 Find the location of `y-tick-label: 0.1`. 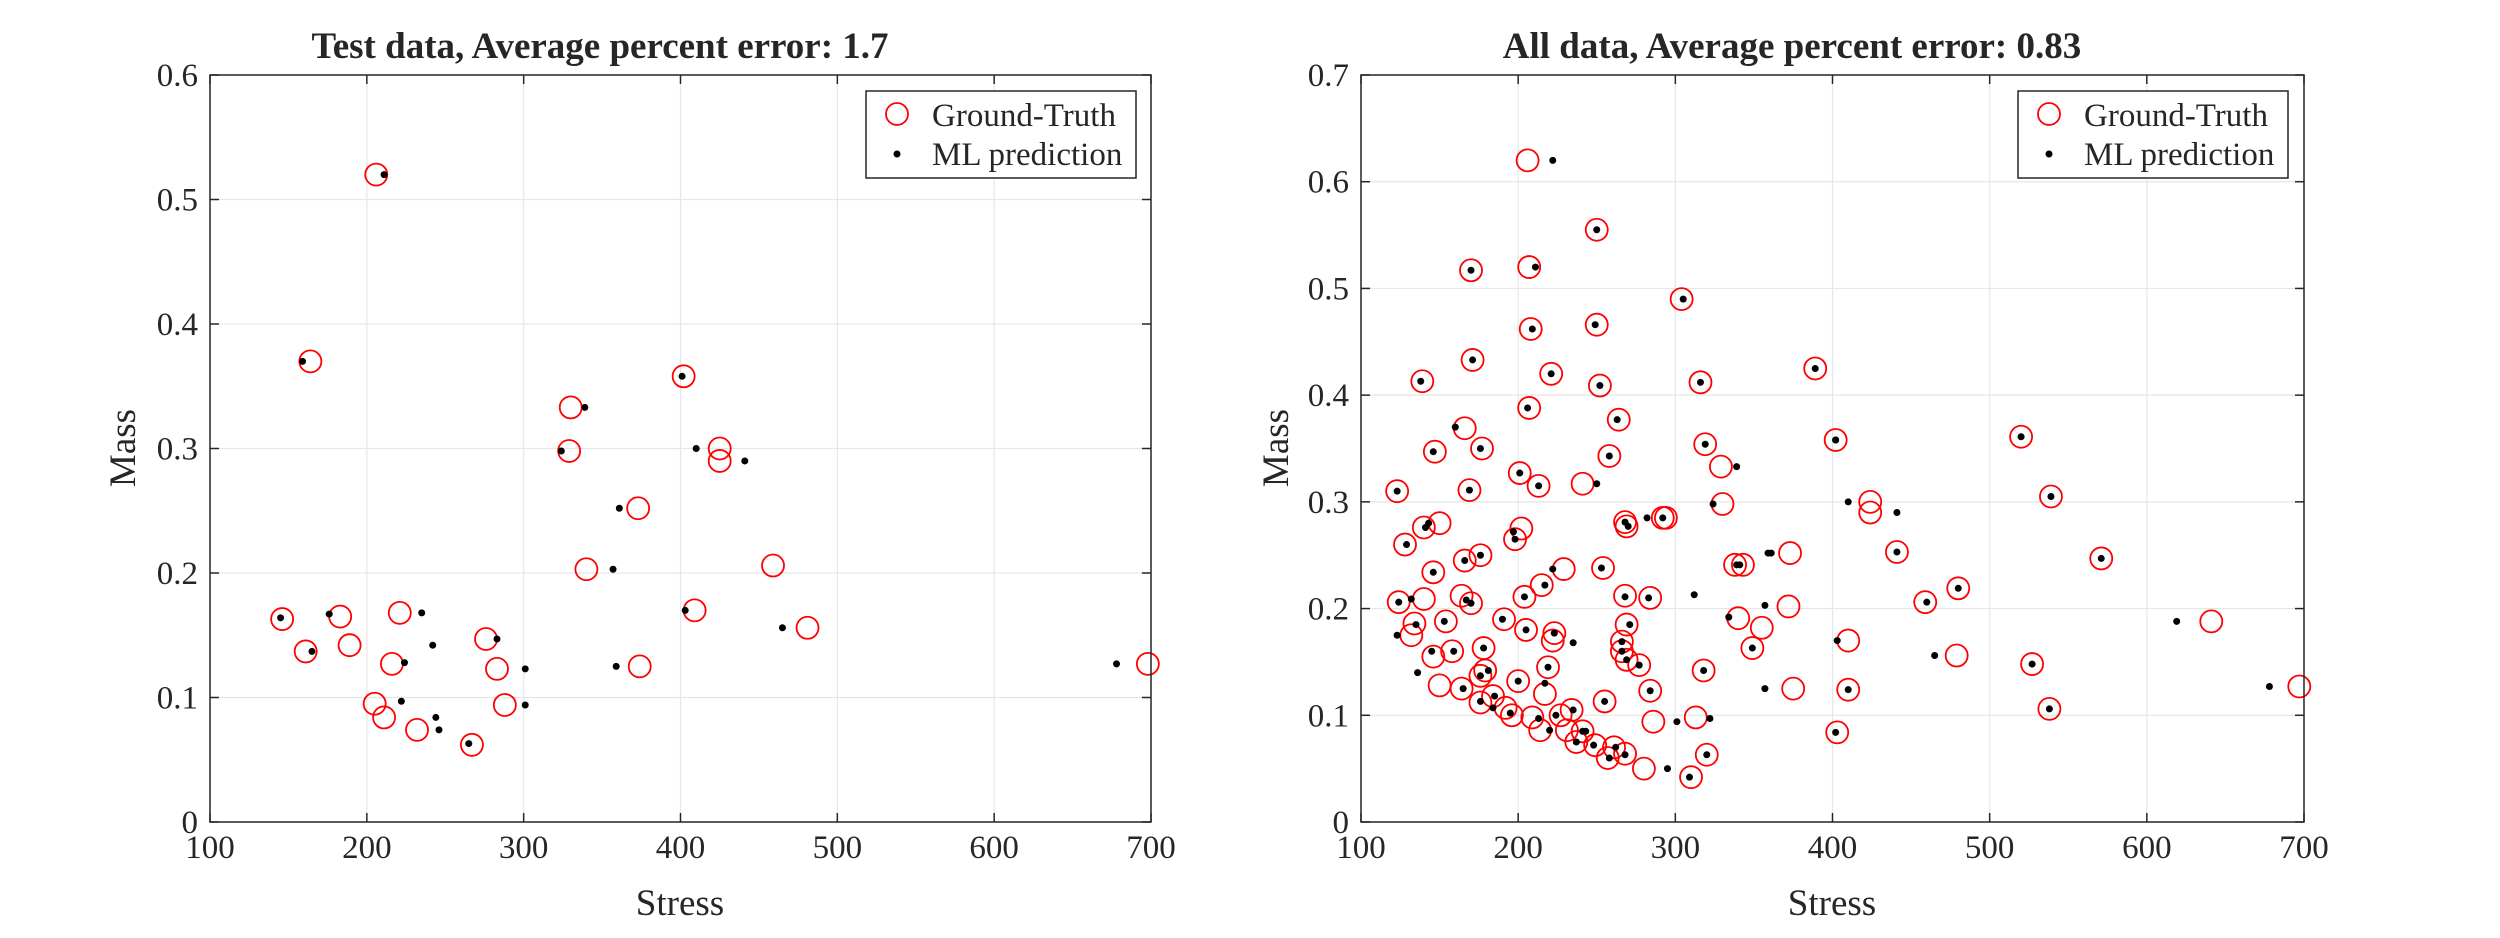

y-tick-label: 0.1 is located at coordinates (1328, 716).